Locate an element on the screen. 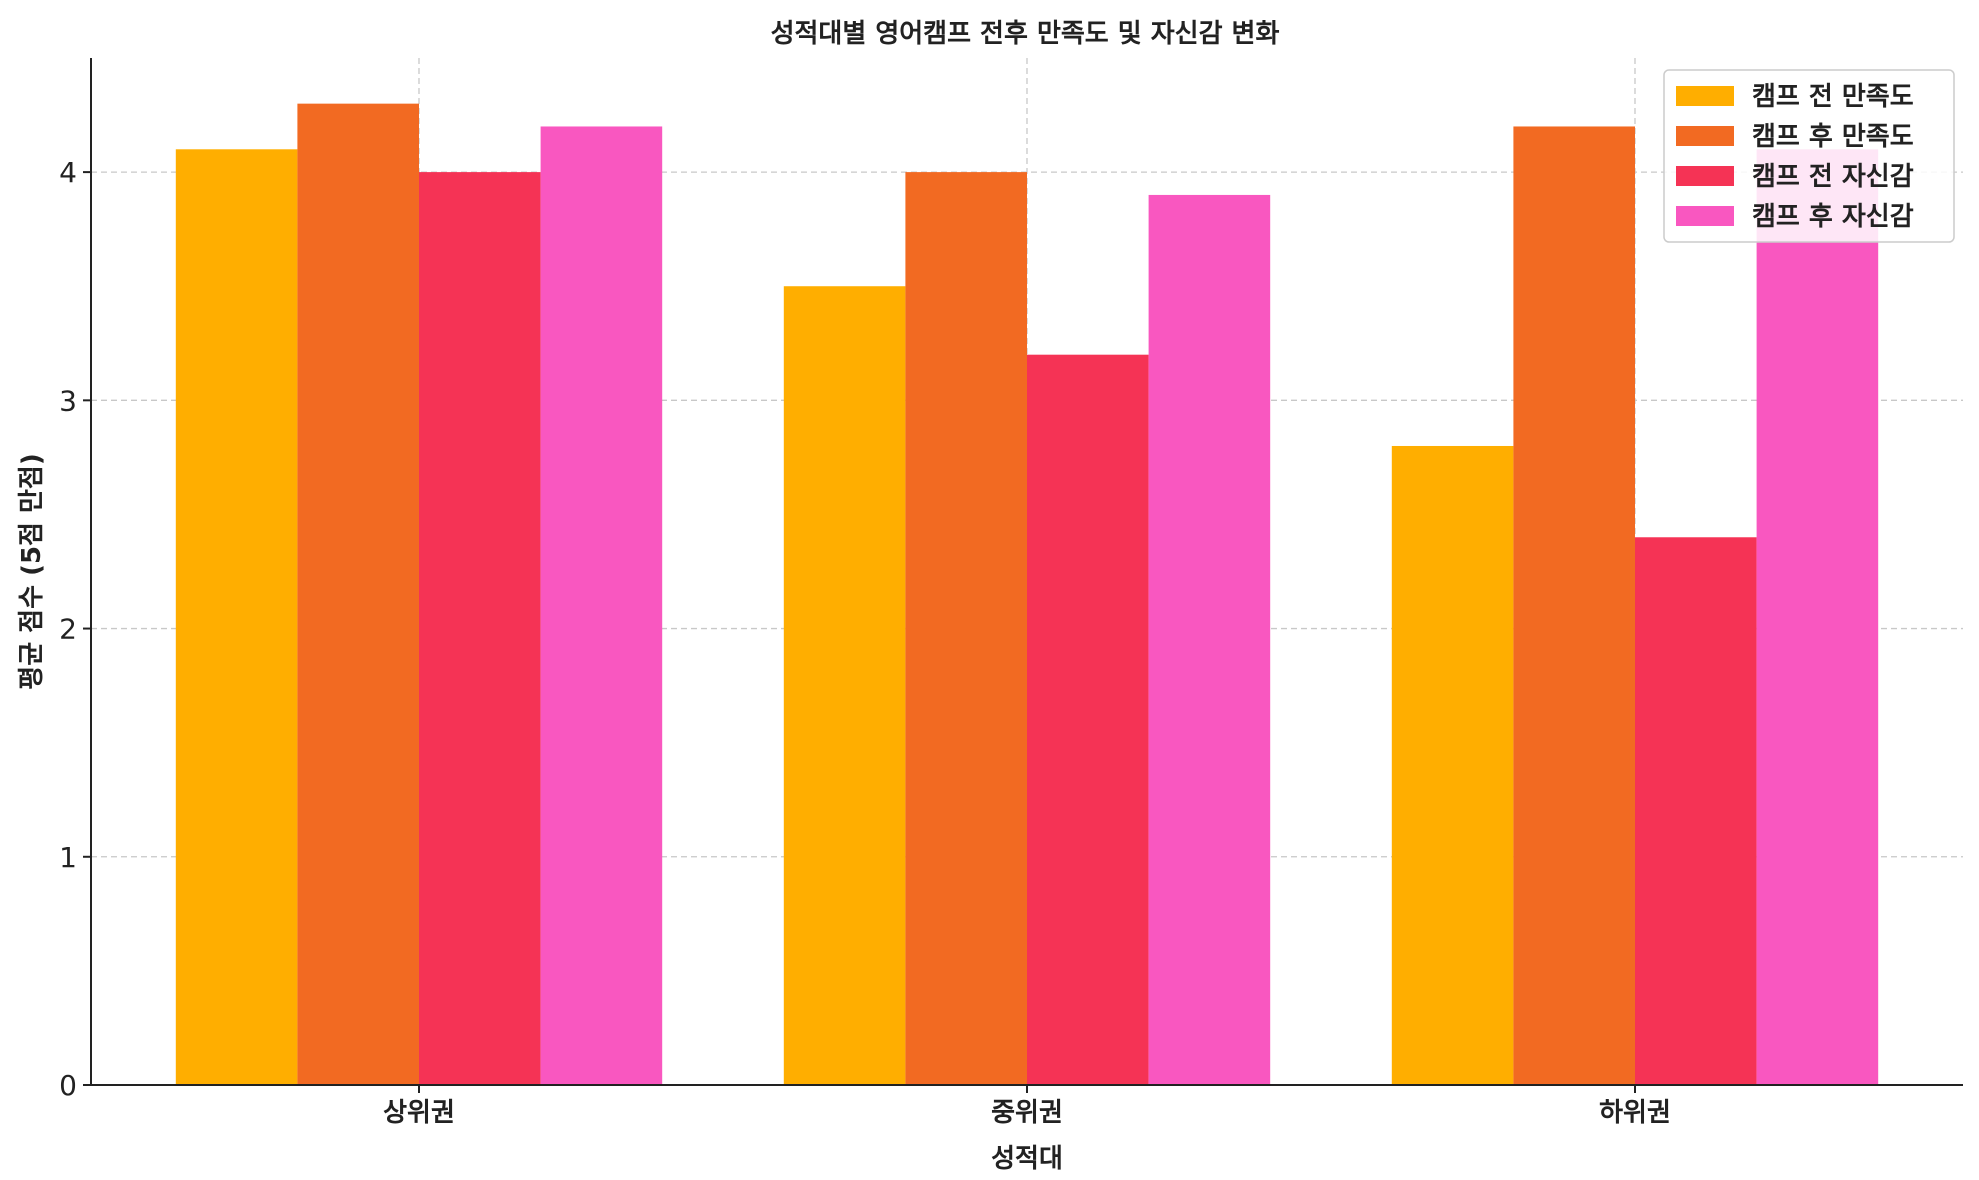 Image resolution: width=1979 pixels, height=1180 pixels. y-tick-label: 1 is located at coordinates (68, 857).